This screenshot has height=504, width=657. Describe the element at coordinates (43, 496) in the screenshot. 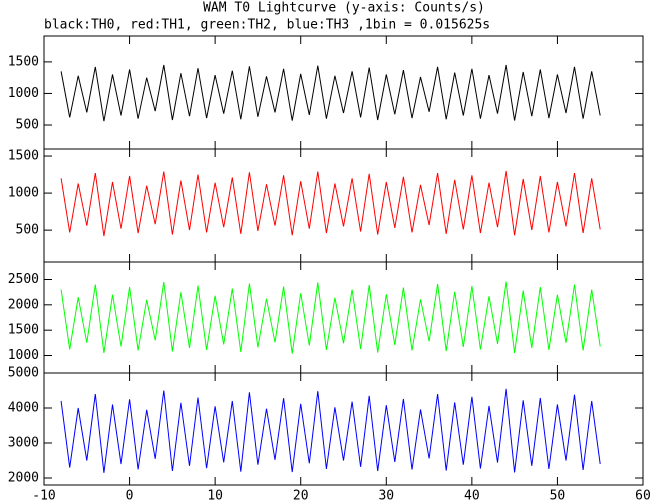

I see `x-tick-label: -10` at that location.